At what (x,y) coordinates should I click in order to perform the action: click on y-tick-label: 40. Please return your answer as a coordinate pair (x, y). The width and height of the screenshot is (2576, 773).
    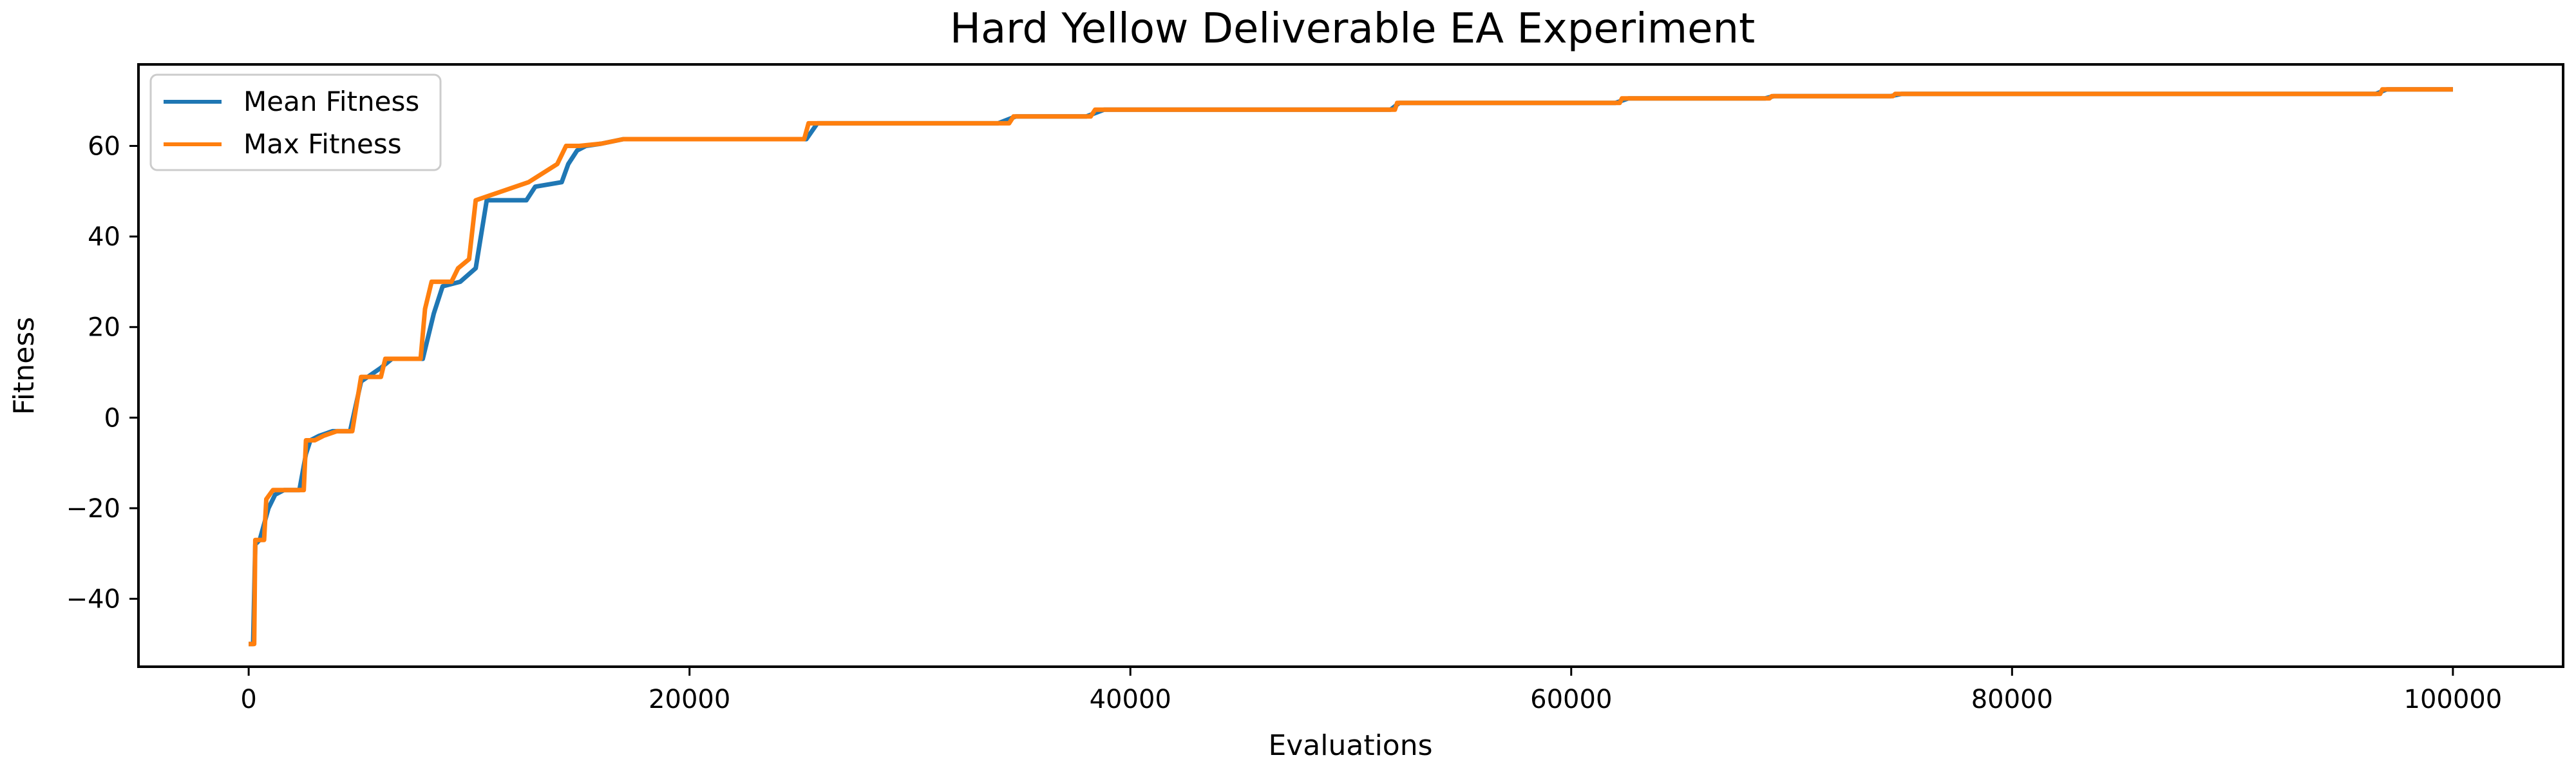
    Looking at the image, I should click on (104, 237).